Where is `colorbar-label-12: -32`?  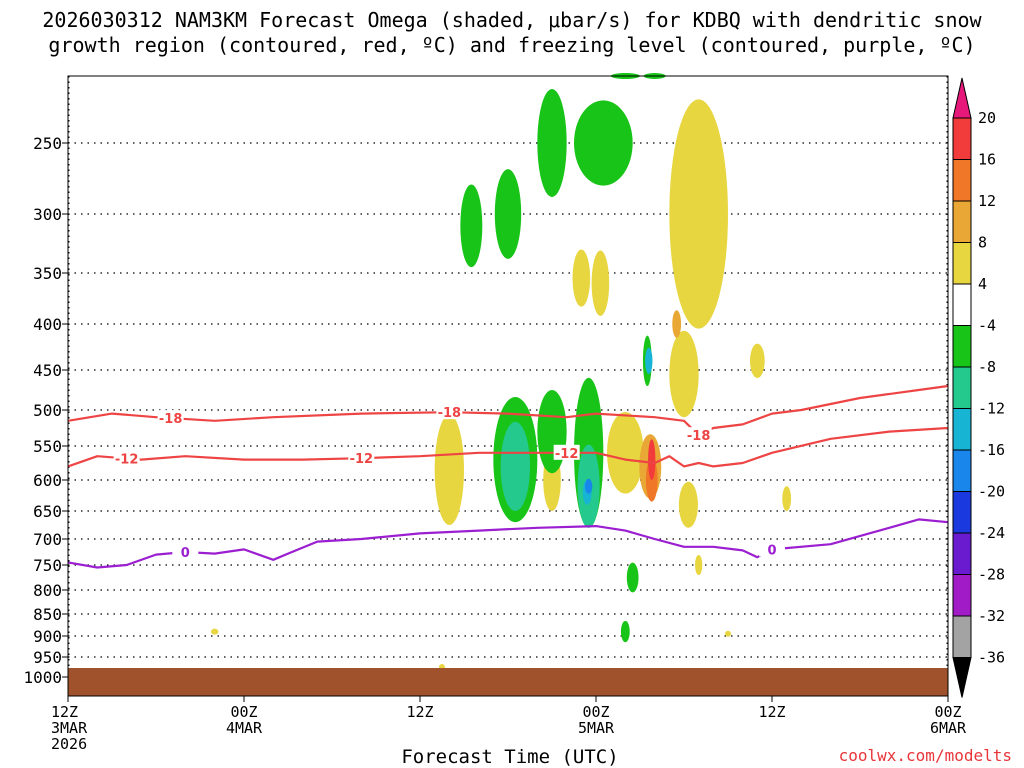 colorbar-label-12: -32 is located at coordinates (991, 616).